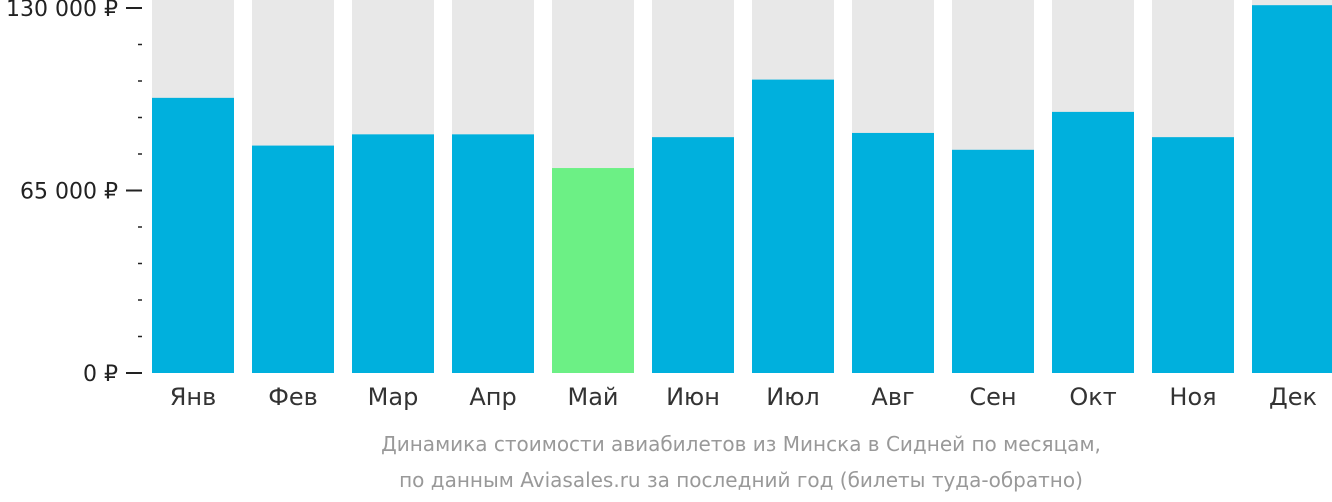  I want to click on x-axis-labels: Янв Фев Мар Апр Май Июн Июл Авг Сен Окт Ноя Дек, so click(743, 397).